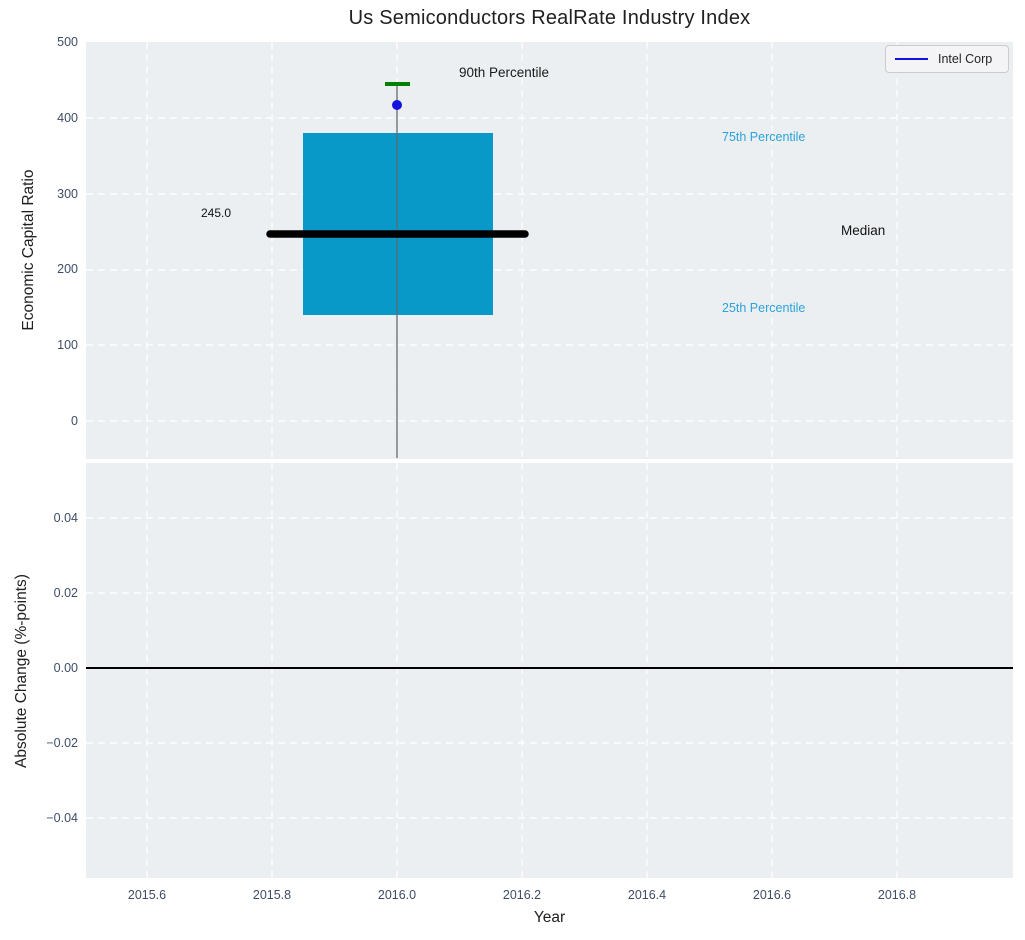 The image size is (1025, 940). Describe the element at coordinates (147, 895) in the screenshot. I see `xtick: 2015.6` at that location.